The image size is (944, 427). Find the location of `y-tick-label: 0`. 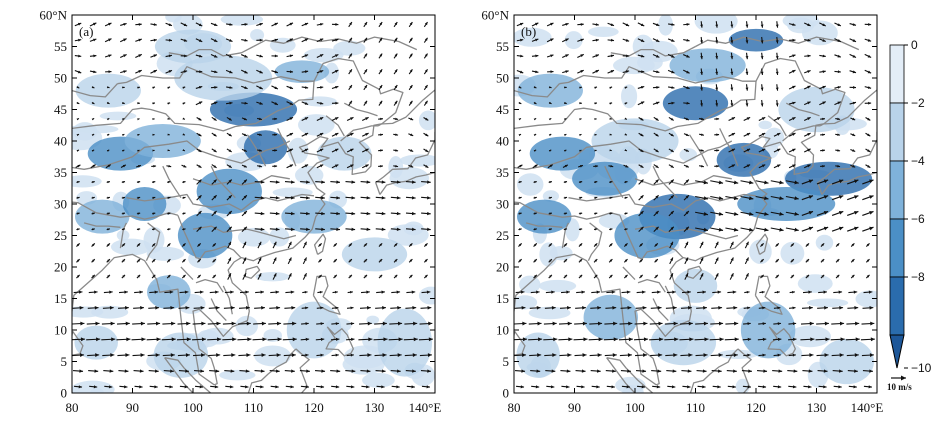

y-tick-label: 0 is located at coordinates (64, 393).